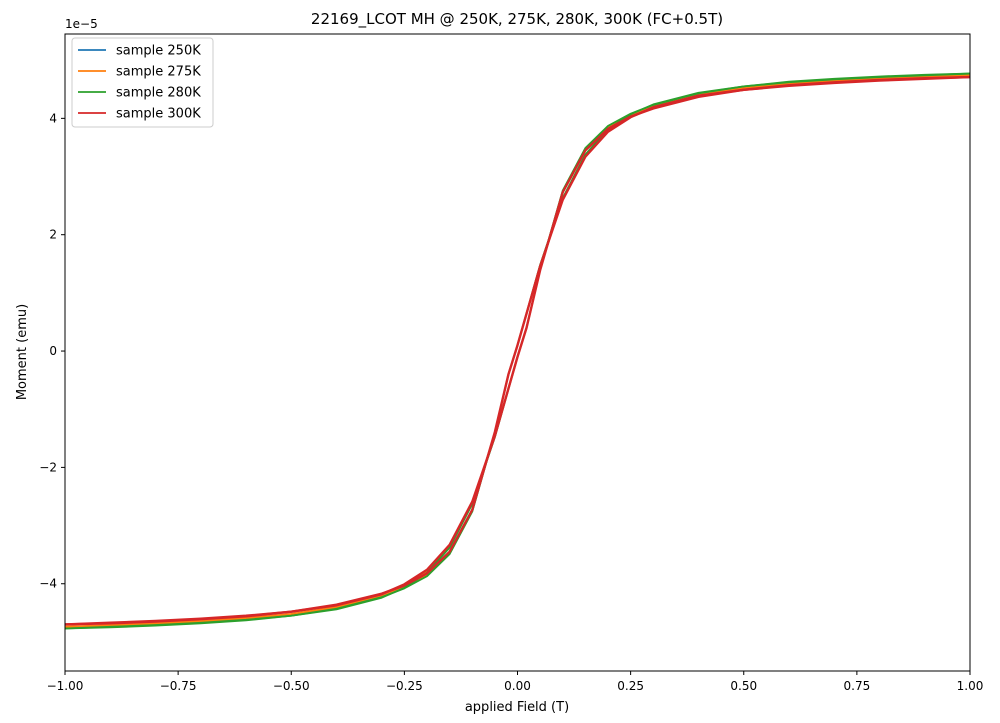 The width and height of the screenshot is (1000, 723). Describe the element at coordinates (81, 24) in the screenshot. I see `y-axis-offset-text: 1e−5` at that location.